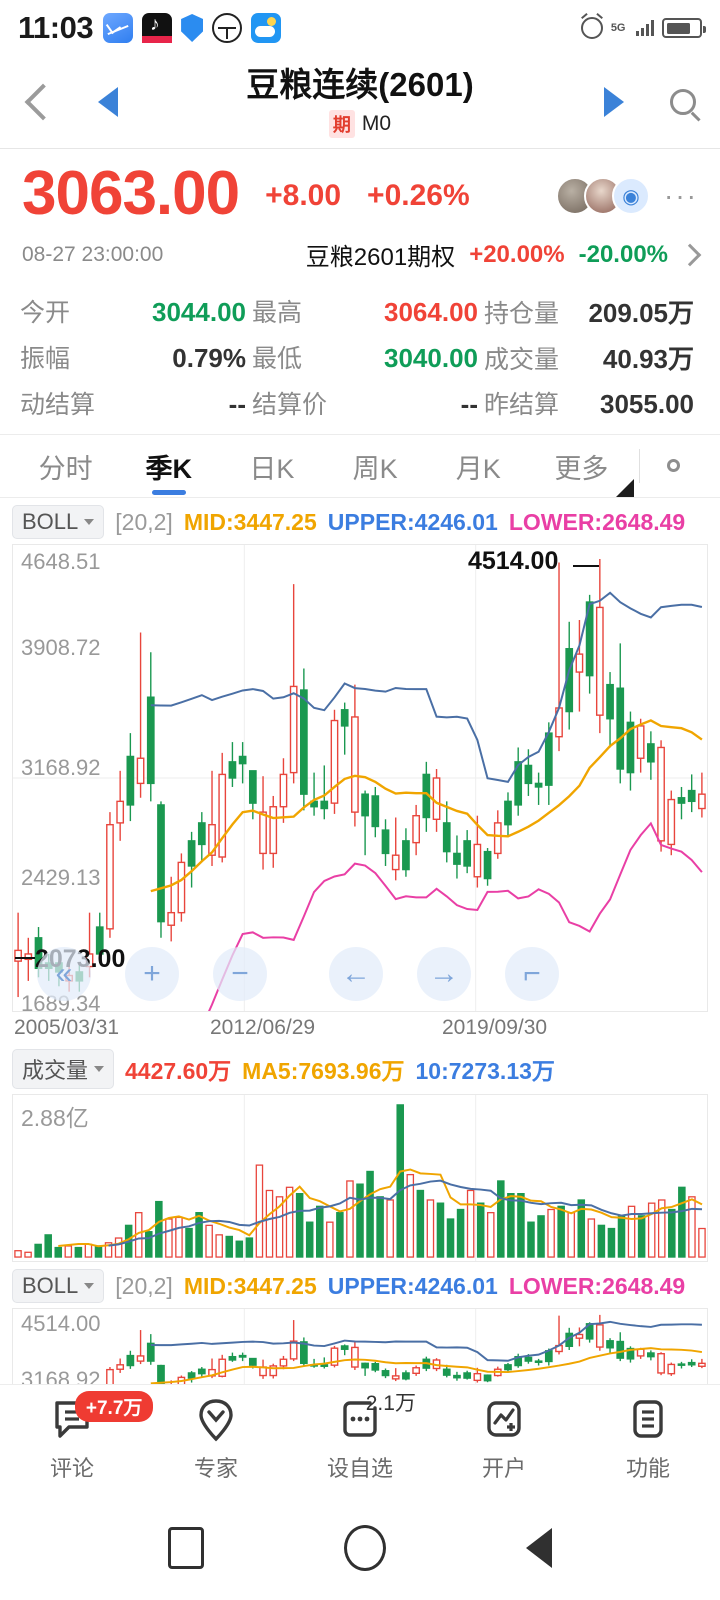 The width and height of the screenshot is (720, 1600). Describe the element at coordinates (647, 1468) in the screenshot. I see `nav-label: 功能` at that location.